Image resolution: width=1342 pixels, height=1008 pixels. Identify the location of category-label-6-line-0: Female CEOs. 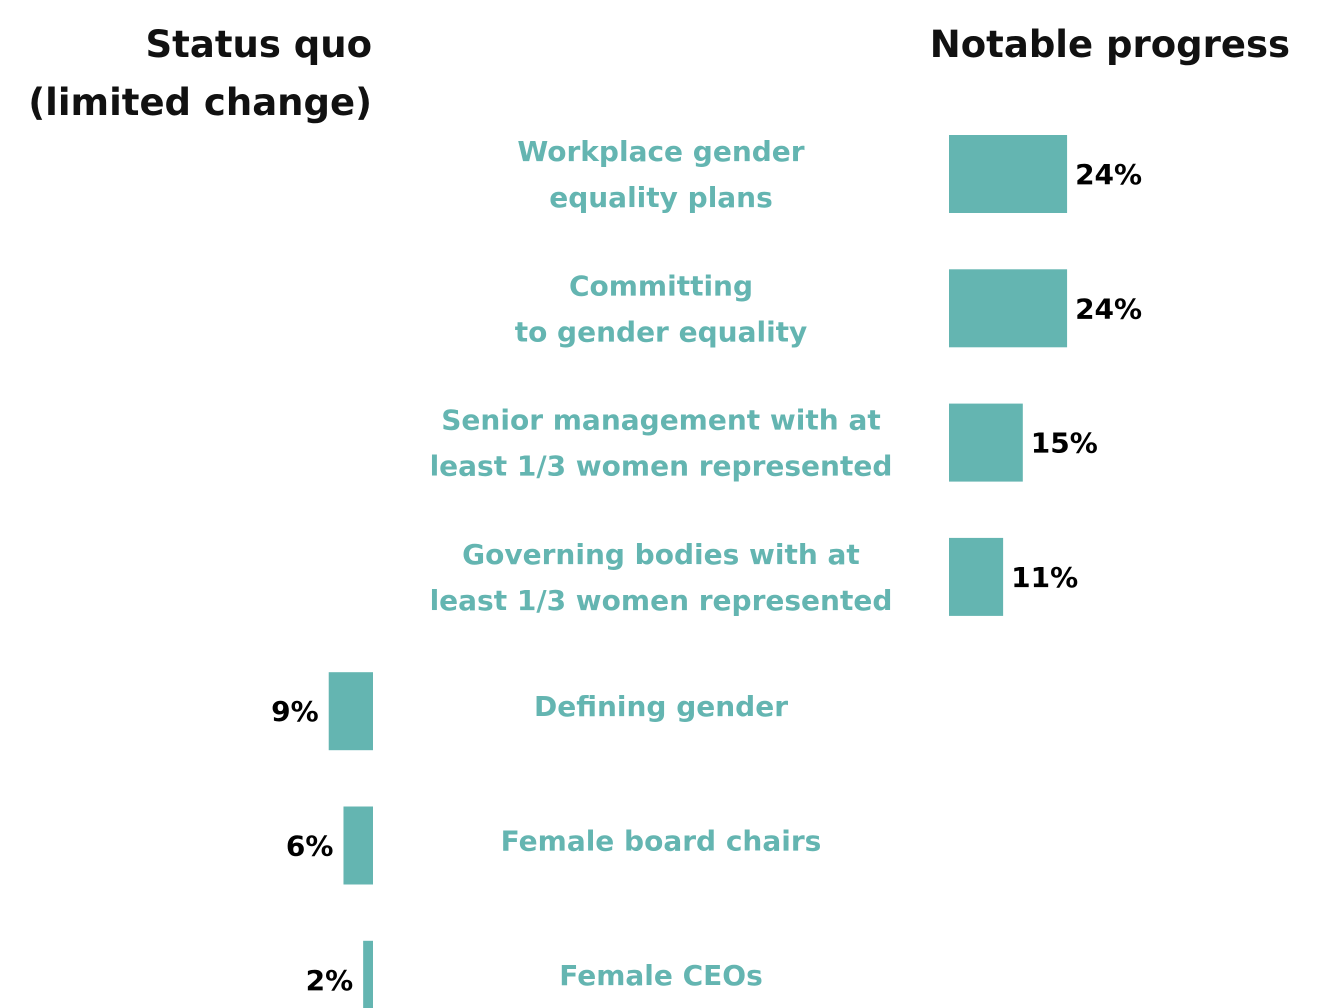
(661, 975).